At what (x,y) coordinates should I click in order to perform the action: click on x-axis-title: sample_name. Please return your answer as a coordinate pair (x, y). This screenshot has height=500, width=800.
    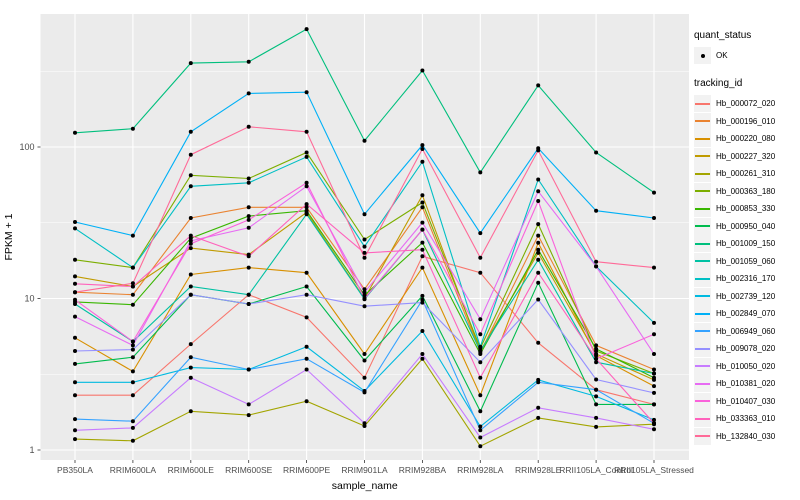
    Looking at the image, I should click on (365, 486).